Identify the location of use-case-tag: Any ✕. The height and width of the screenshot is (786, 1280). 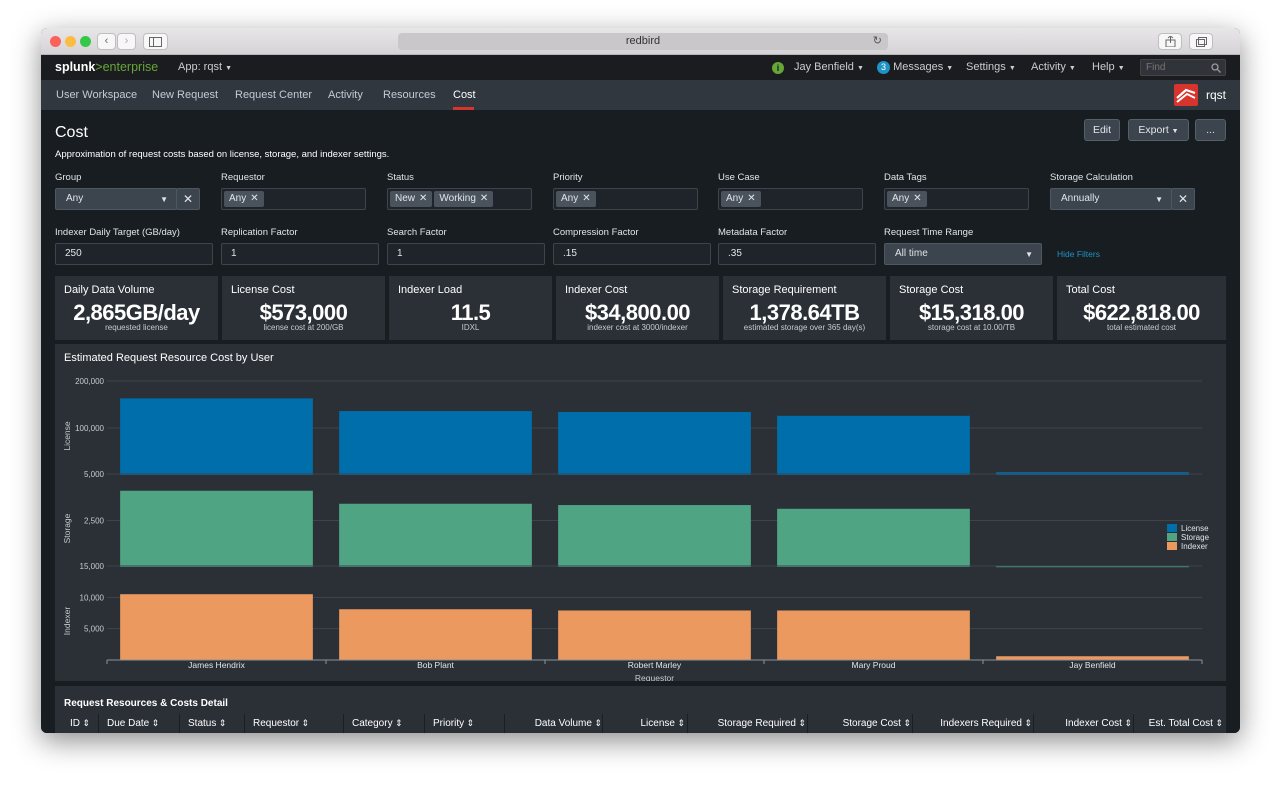
(741, 199).